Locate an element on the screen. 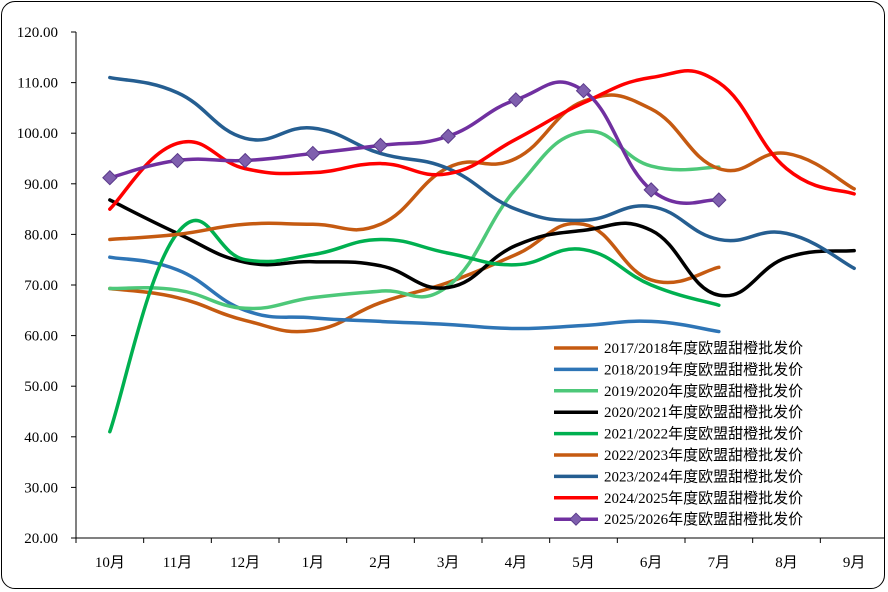 The height and width of the screenshot is (592, 888). y-tick-label: 20.00 is located at coordinates (41, 539).